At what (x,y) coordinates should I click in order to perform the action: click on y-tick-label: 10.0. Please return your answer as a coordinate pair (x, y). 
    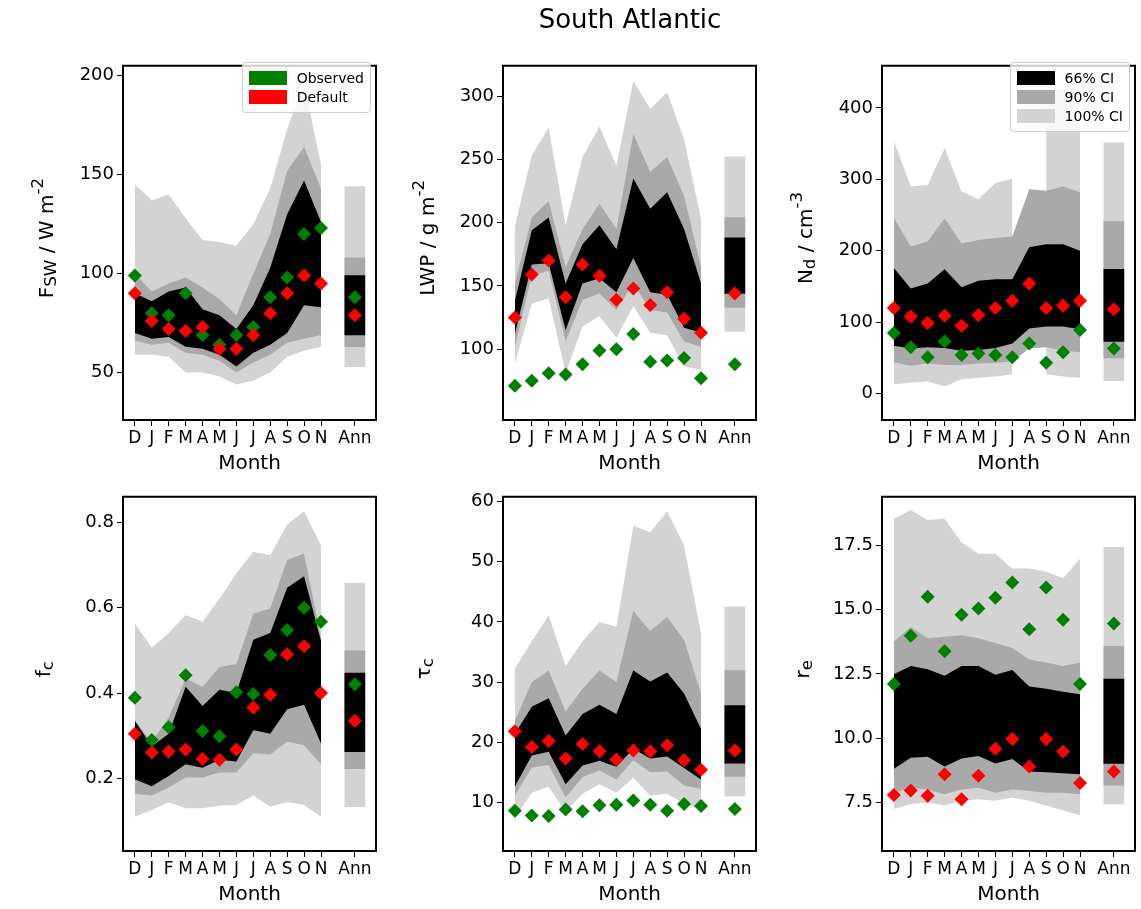
    Looking at the image, I should click on (852, 736).